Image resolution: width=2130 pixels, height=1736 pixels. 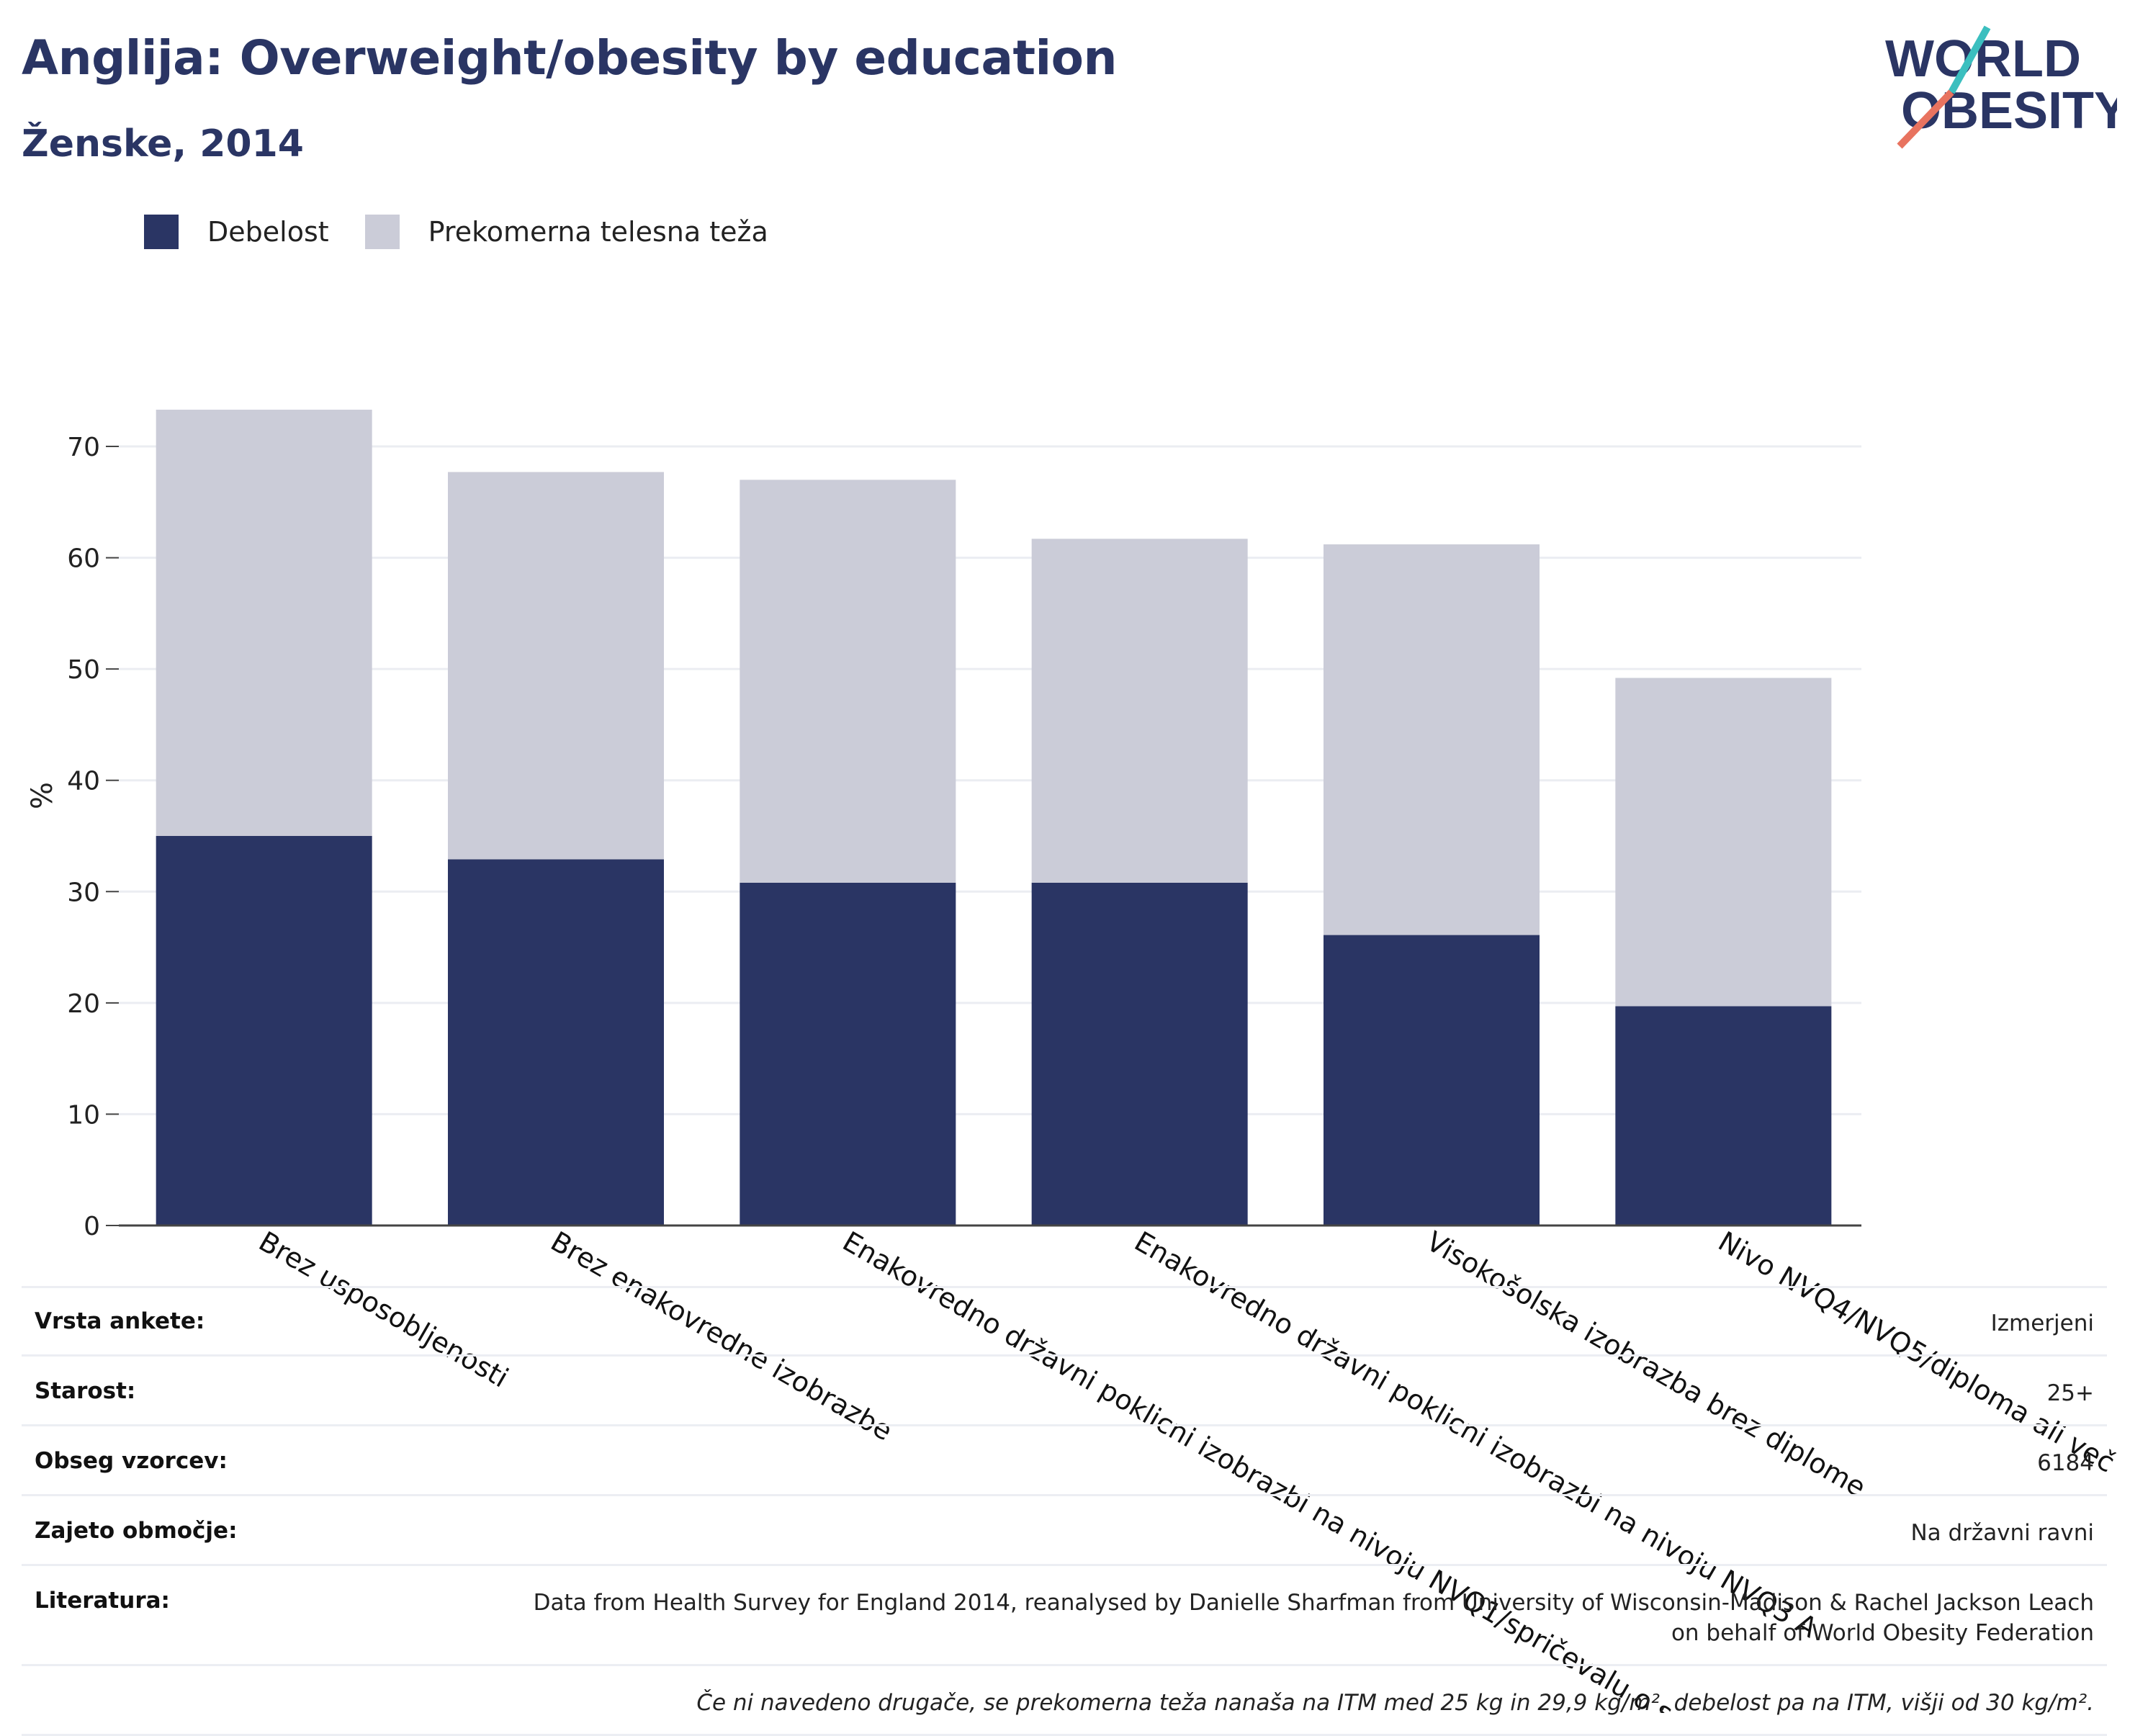 What do you see at coordinates (120, 1321) in the screenshot?
I see `info-key: Vrsta ankete:` at bounding box center [120, 1321].